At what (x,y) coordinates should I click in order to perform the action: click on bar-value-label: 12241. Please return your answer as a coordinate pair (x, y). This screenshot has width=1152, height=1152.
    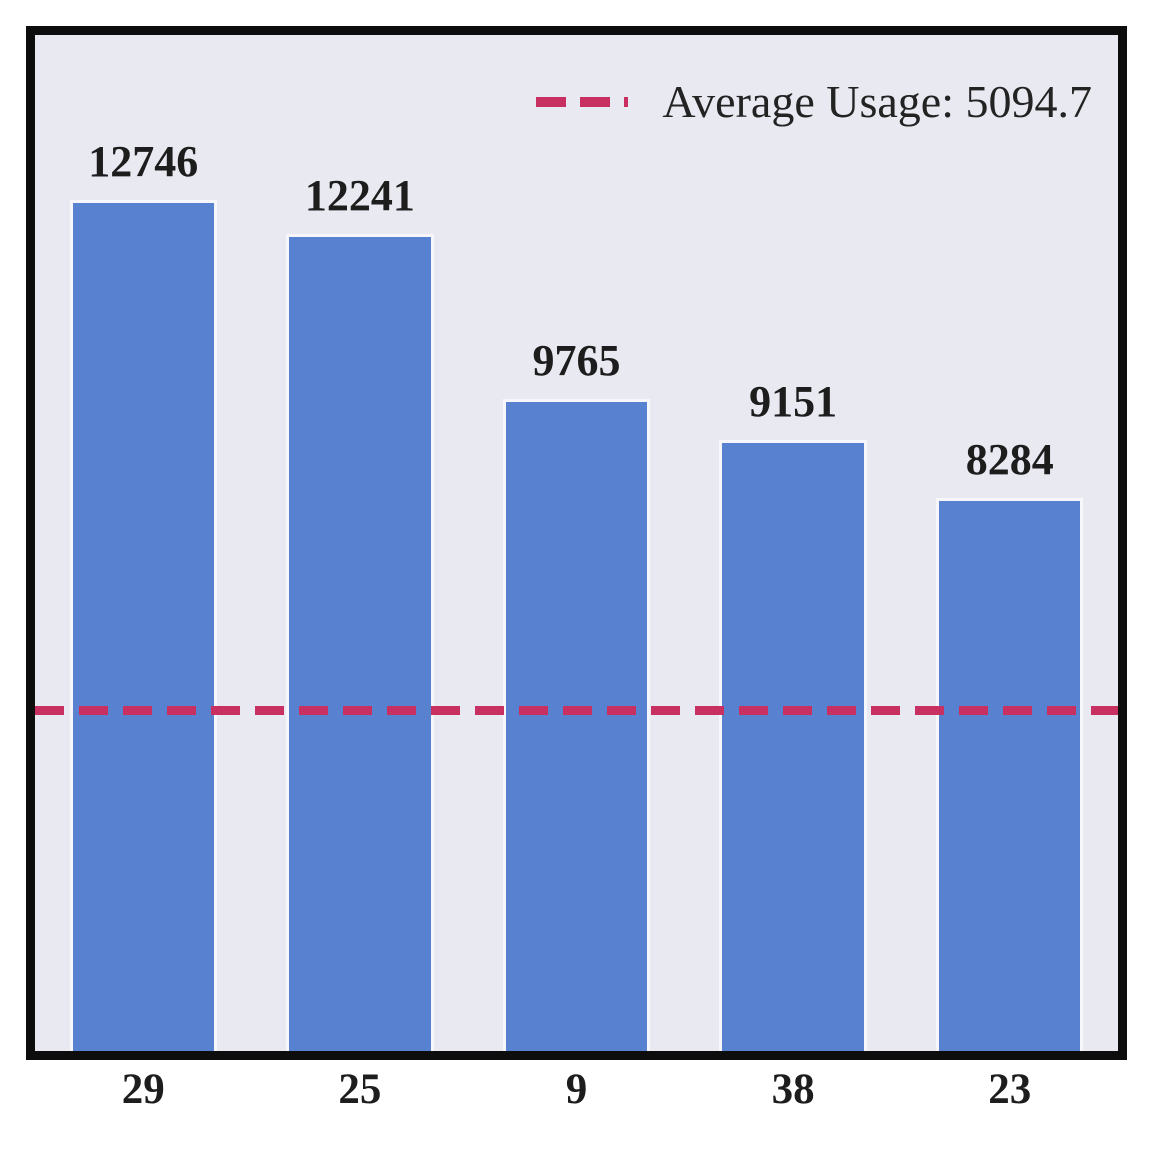
    Looking at the image, I should click on (359, 195).